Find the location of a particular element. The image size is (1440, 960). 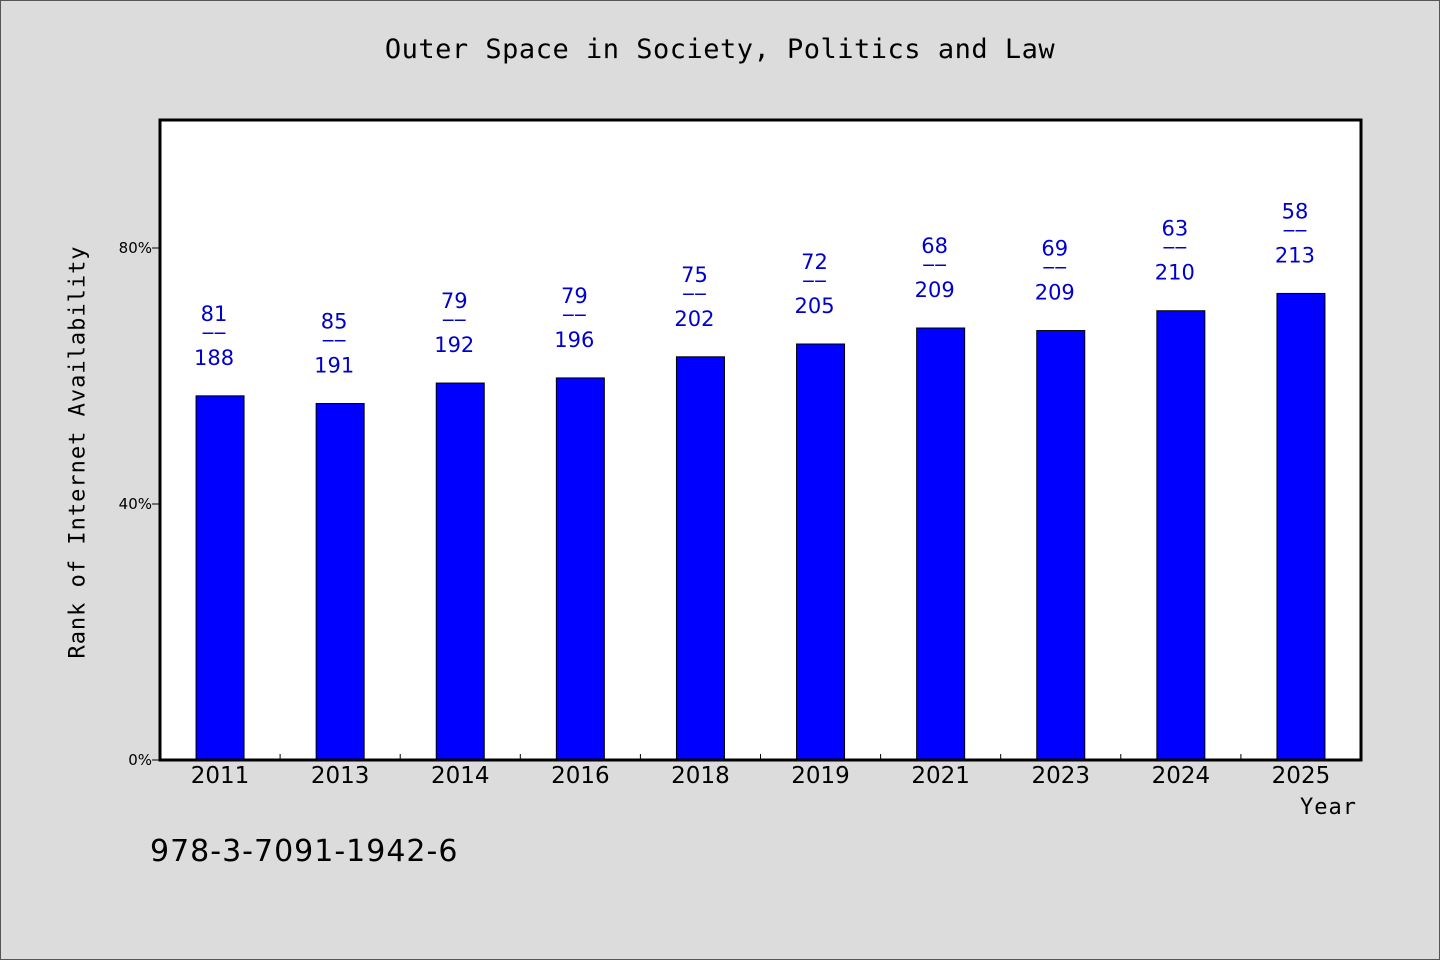

x-tick-label-2024: 2024 is located at coordinates (1181, 776).